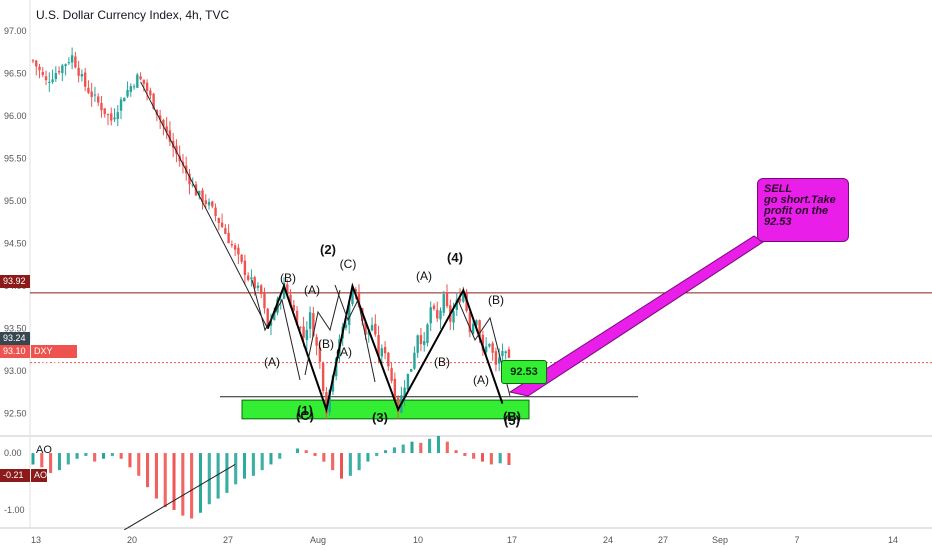 The image size is (932, 550). I want to click on wave-label-A3: (A), so click(344, 352).